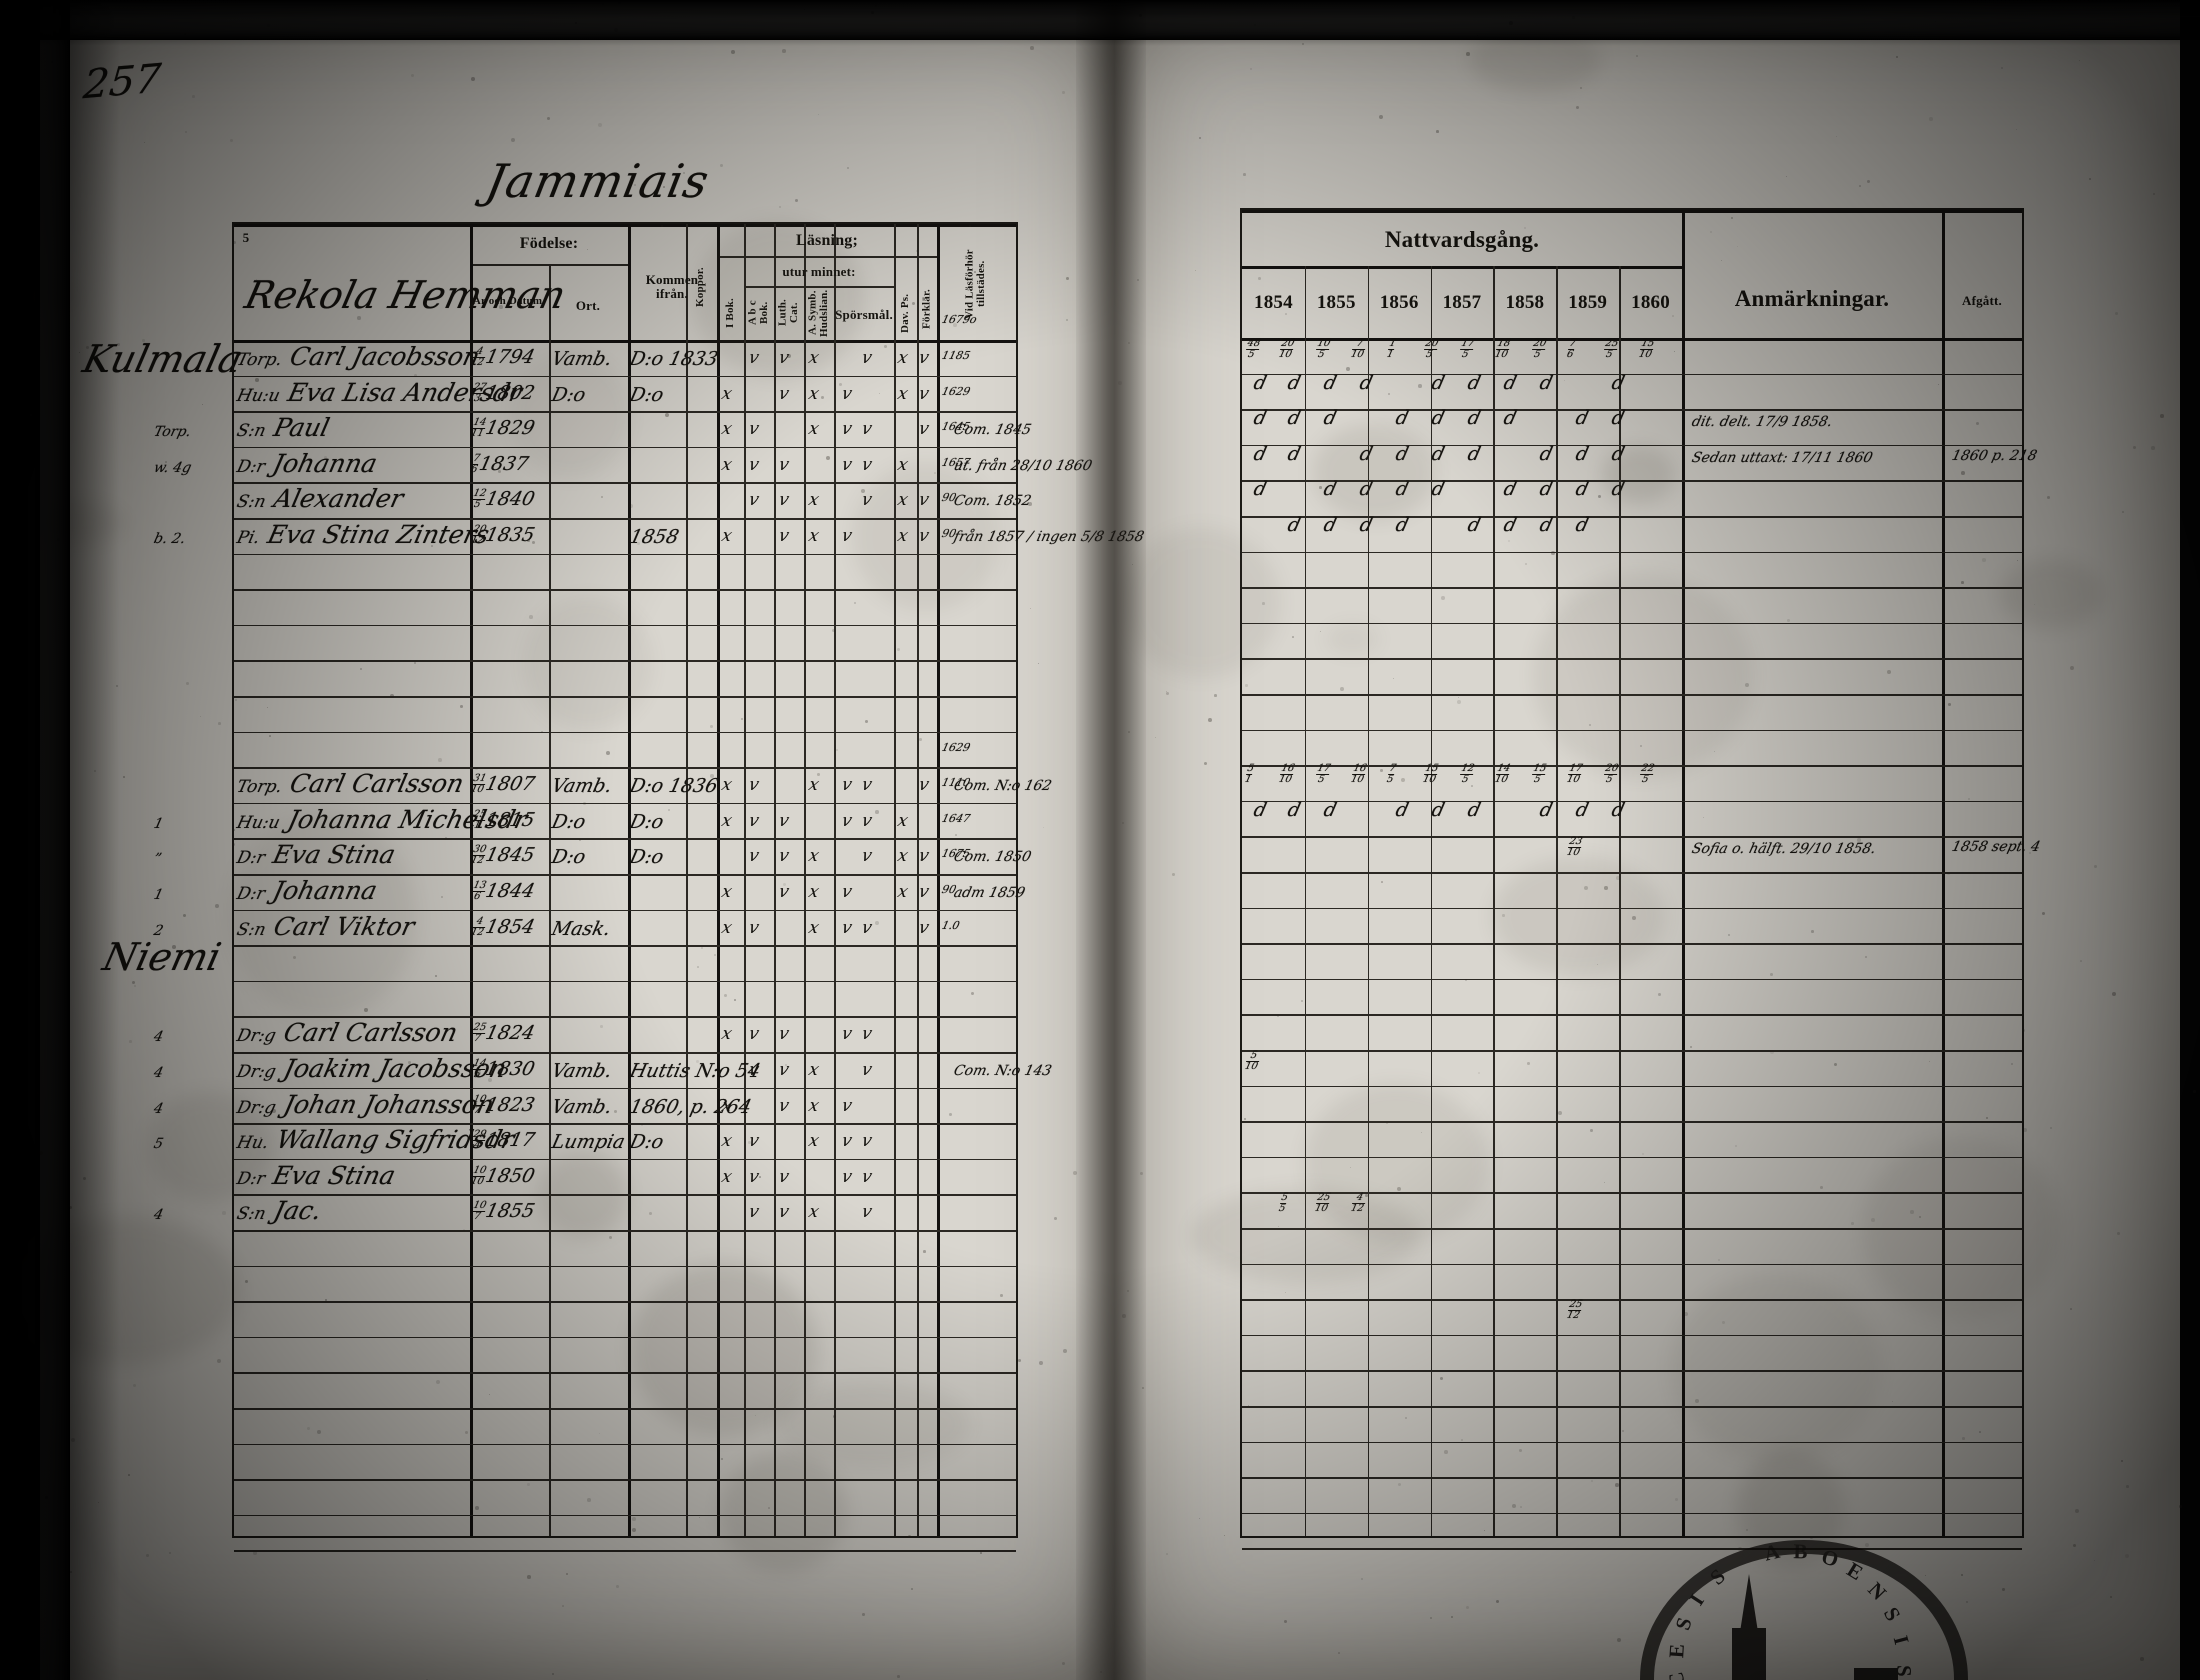  I want to click on birth-date: 10 7 1823, so click(503, 1105).